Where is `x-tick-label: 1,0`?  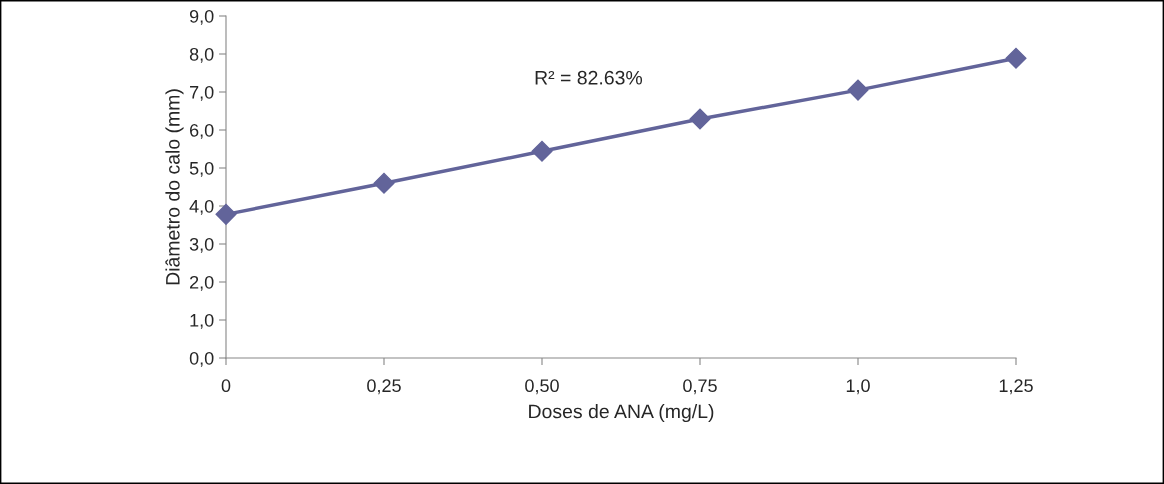 x-tick-label: 1,0 is located at coordinates (858, 387).